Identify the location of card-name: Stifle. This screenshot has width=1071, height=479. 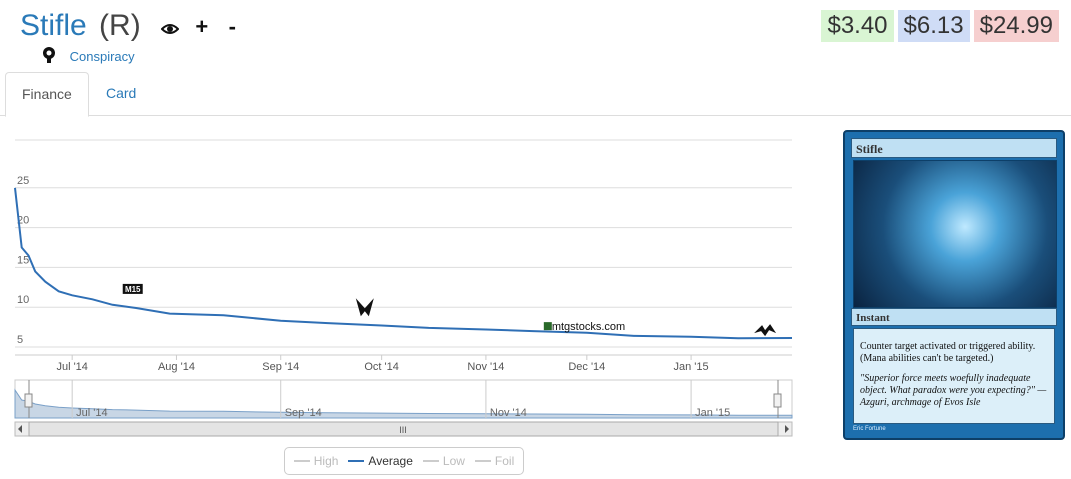
(53, 25).